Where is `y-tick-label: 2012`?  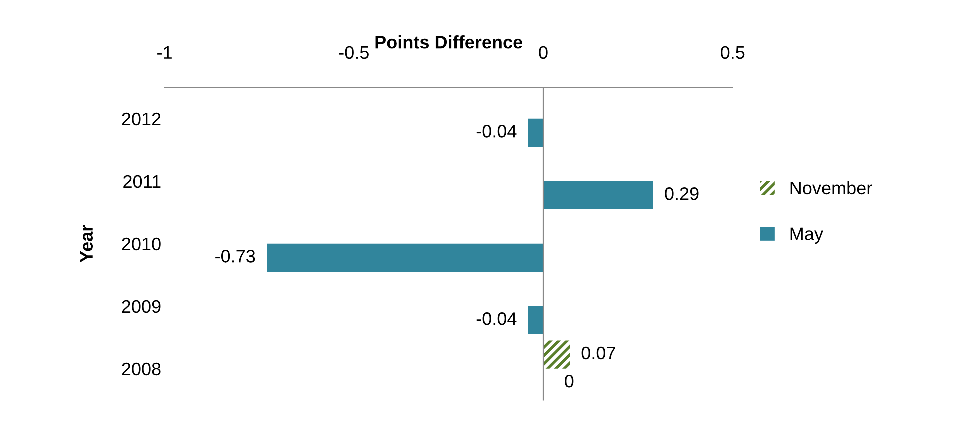
y-tick-label: 2012 is located at coordinates (141, 119).